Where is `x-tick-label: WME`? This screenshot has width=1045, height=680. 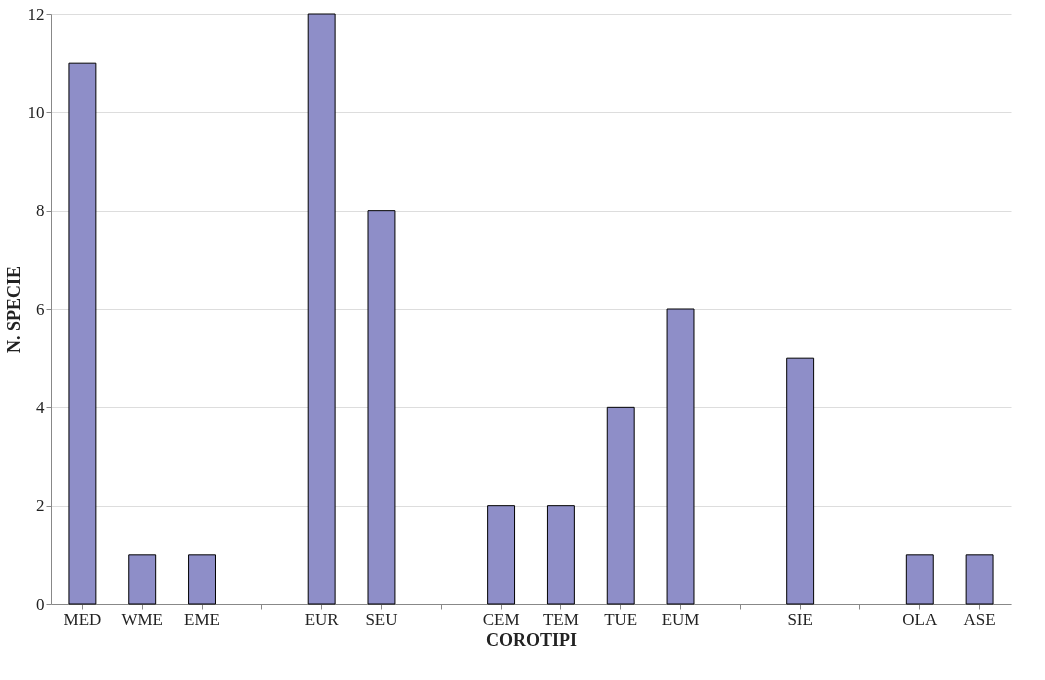 x-tick-label: WME is located at coordinates (142, 619).